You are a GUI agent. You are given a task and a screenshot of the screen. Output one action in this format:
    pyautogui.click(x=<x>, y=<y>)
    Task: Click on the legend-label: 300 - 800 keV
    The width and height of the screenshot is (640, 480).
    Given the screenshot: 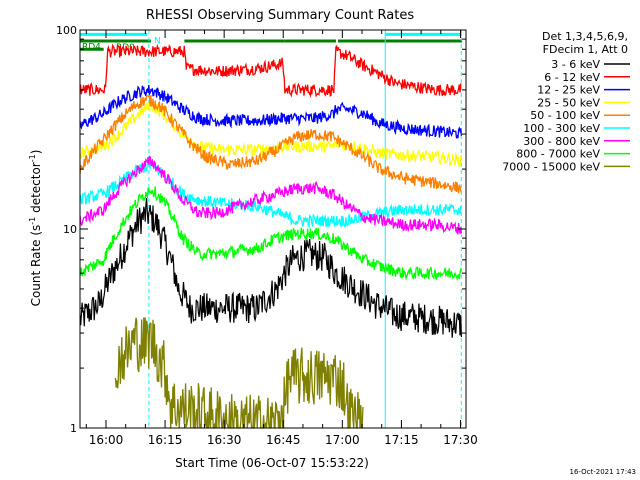 What is the action you would take?
    pyautogui.click(x=561, y=141)
    